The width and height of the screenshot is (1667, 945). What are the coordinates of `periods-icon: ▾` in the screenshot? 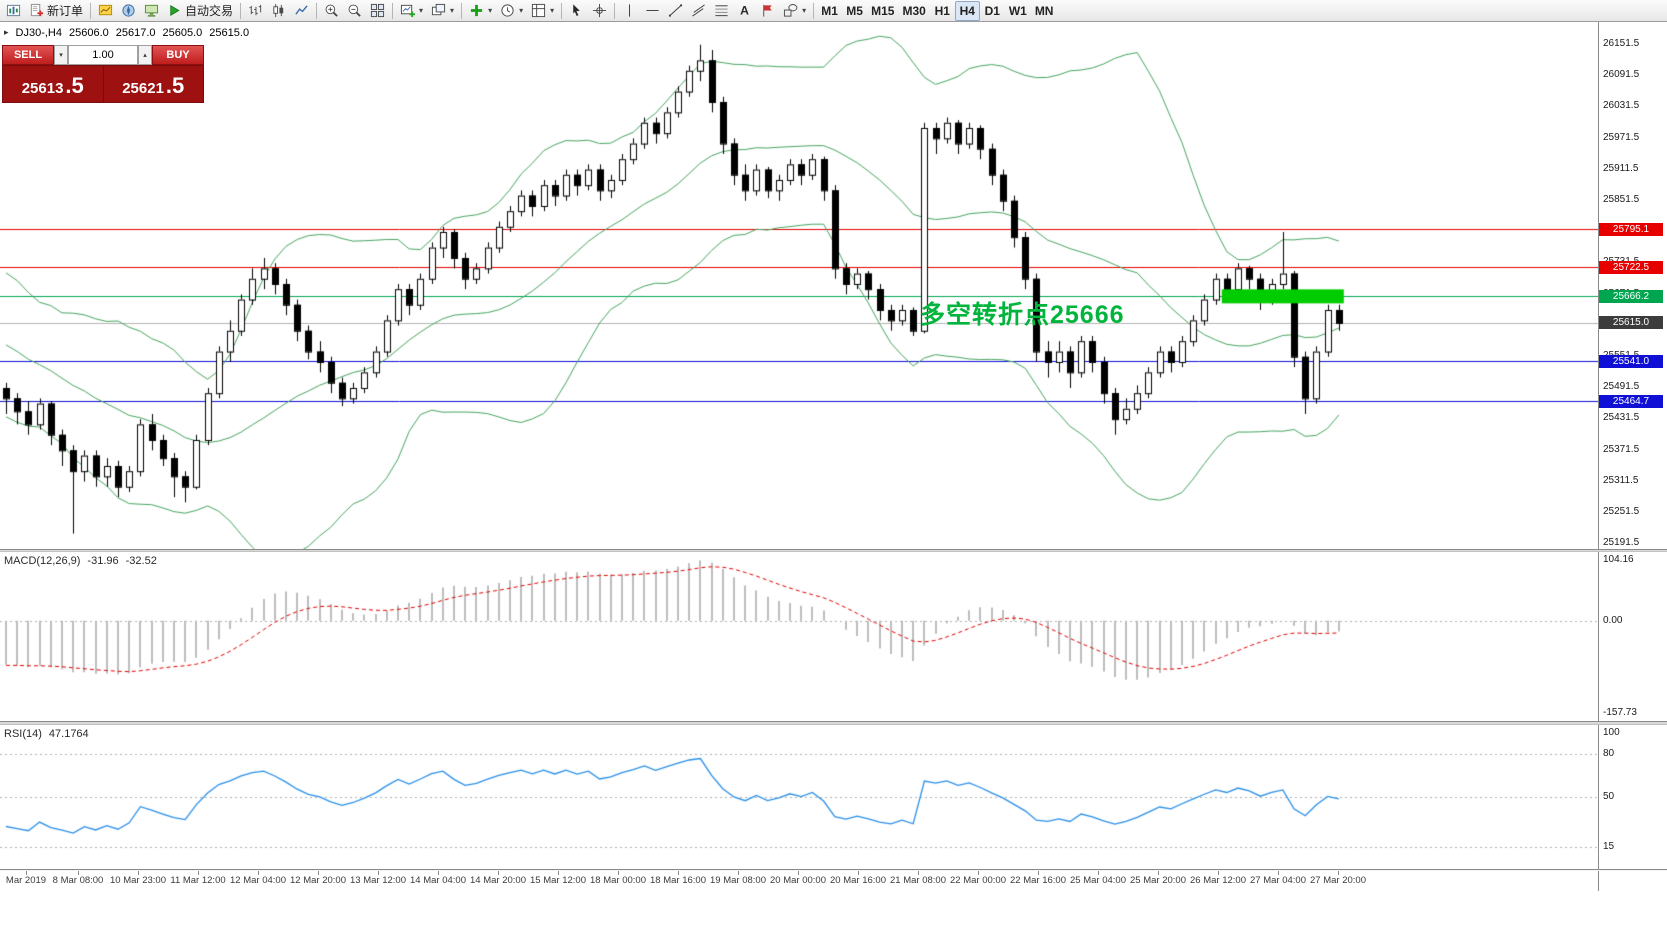 It's located at (511, 11).